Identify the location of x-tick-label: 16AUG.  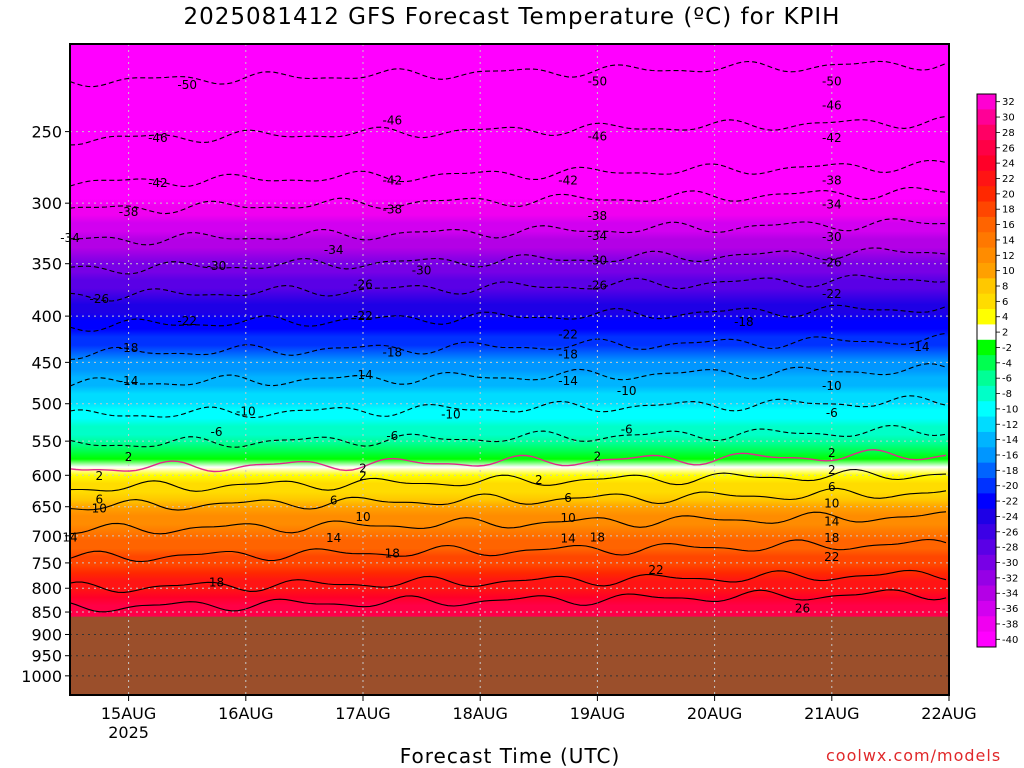
(245, 713).